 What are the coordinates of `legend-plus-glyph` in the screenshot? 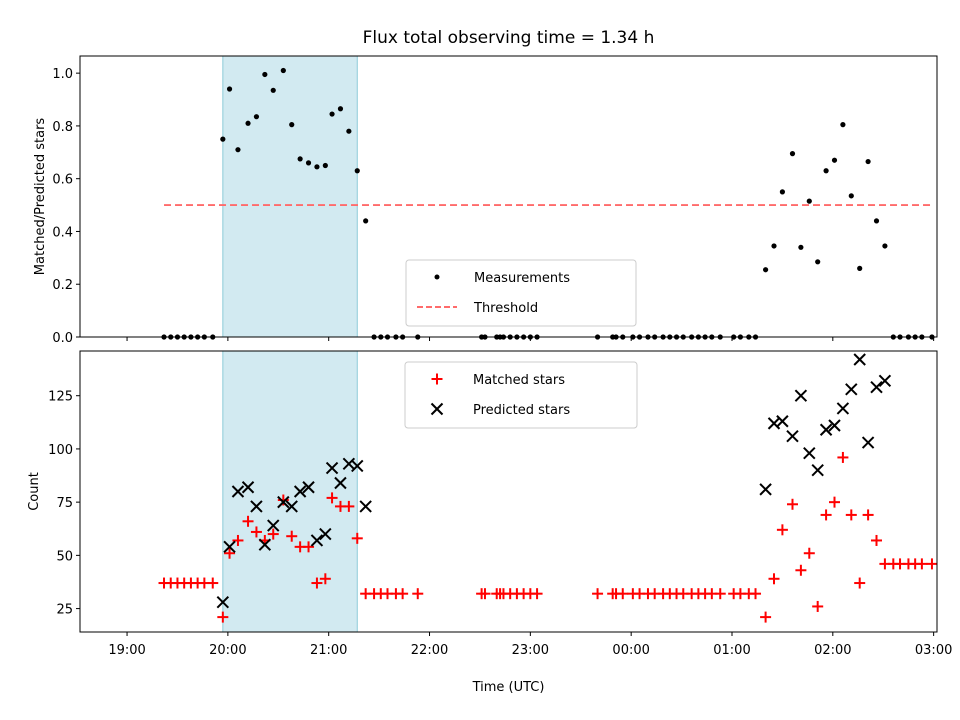 It's located at (437, 379).